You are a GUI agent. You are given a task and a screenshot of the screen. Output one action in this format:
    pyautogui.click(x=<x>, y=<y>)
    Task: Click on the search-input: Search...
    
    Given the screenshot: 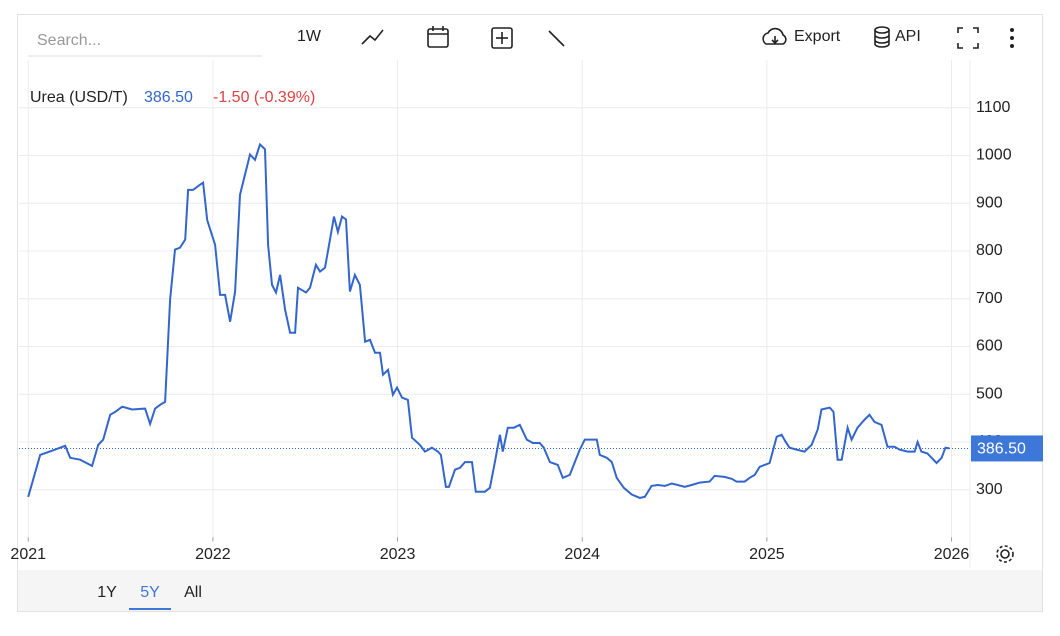 What is the action you would take?
    pyautogui.click(x=69, y=40)
    